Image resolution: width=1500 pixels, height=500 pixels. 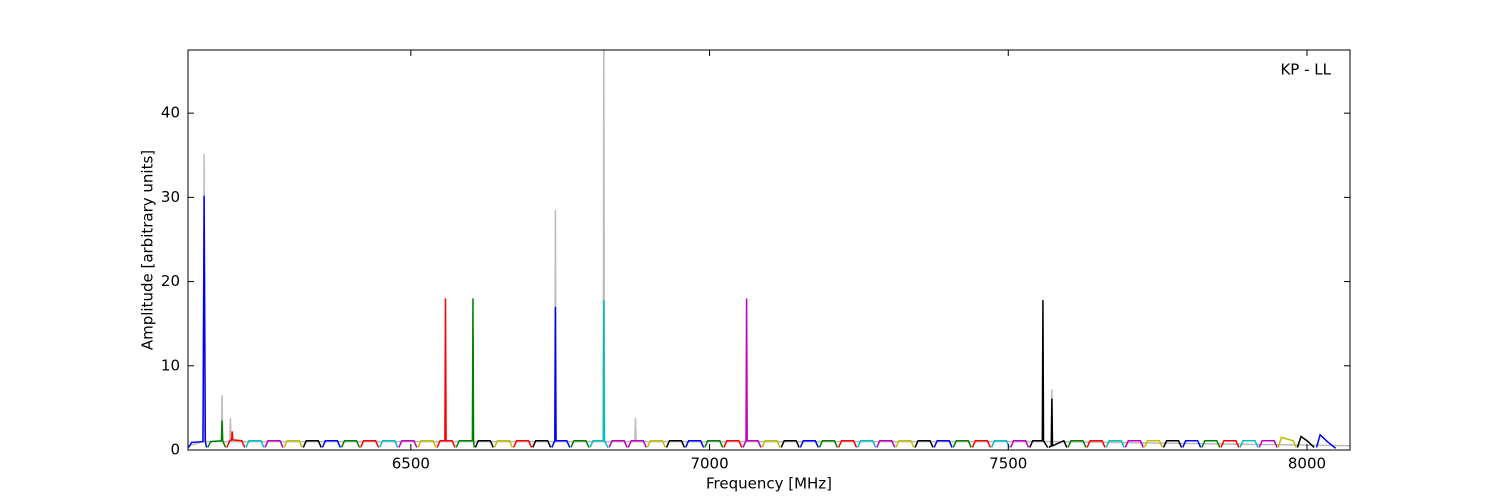 What do you see at coordinates (1008, 464) in the screenshot?
I see `x-tick-label: 7500` at bounding box center [1008, 464].